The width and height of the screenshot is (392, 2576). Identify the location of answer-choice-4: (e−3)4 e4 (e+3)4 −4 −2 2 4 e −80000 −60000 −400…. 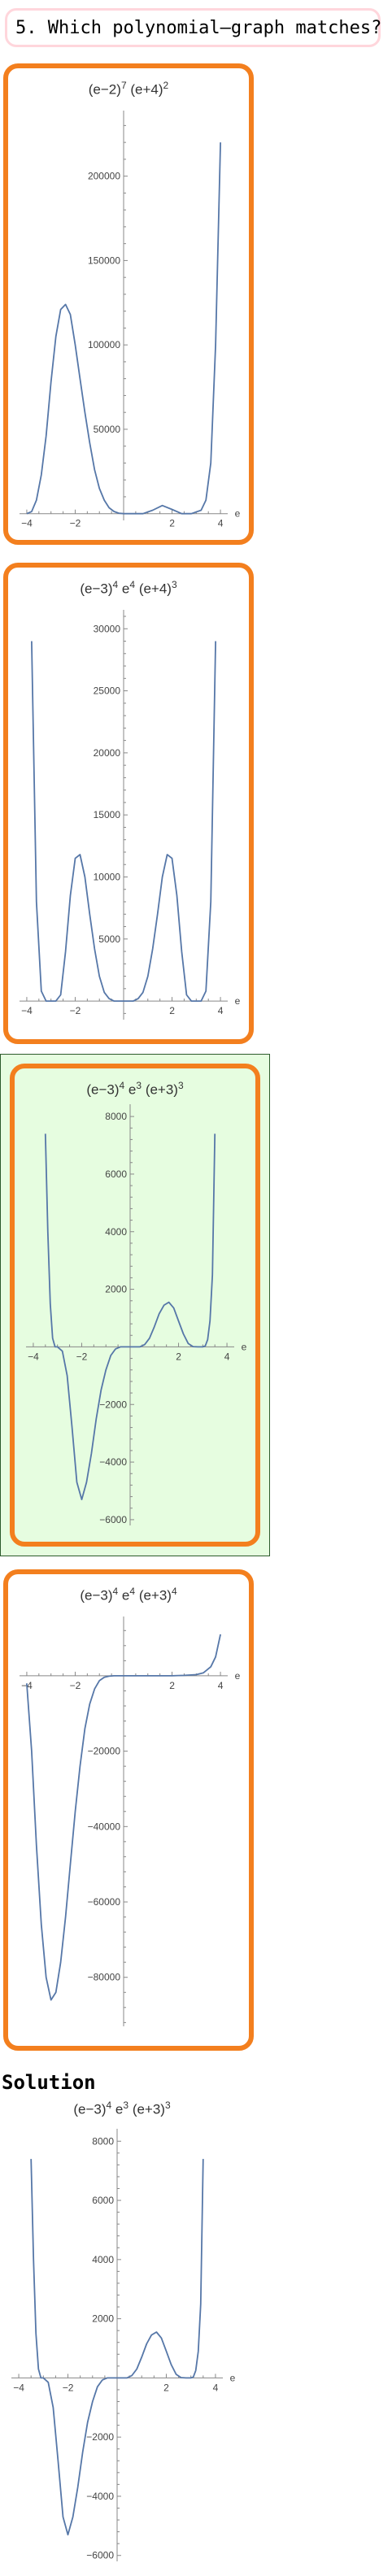
(128, 1810).